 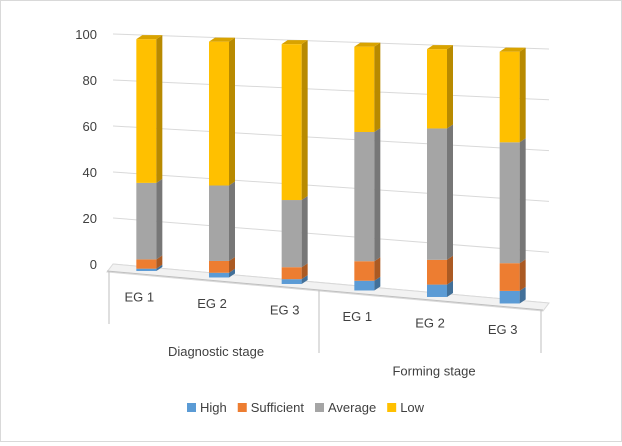 What do you see at coordinates (325, 290) in the screenshot?
I see `axis-line` at bounding box center [325, 290].